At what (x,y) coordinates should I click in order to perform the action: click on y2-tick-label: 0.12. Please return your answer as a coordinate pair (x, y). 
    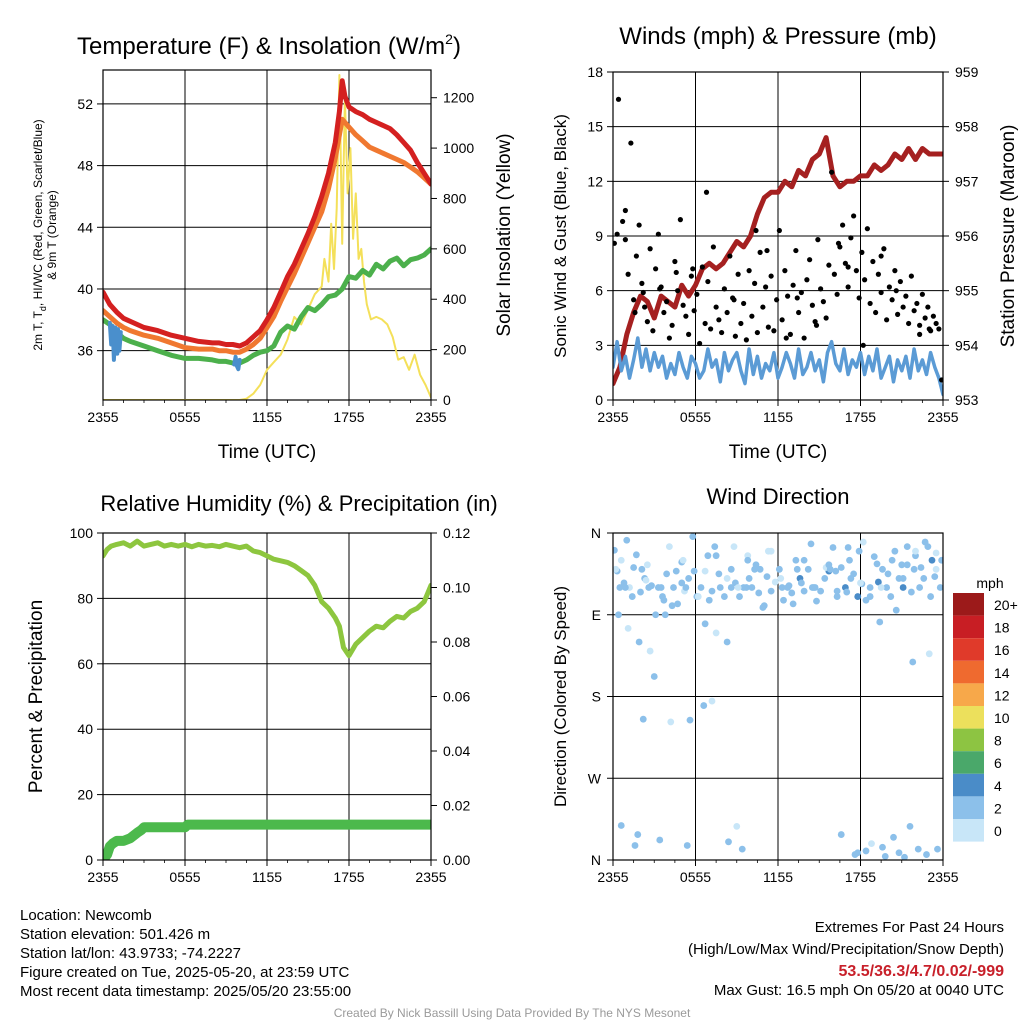
    Looking at the image, I should click on (456, 533).